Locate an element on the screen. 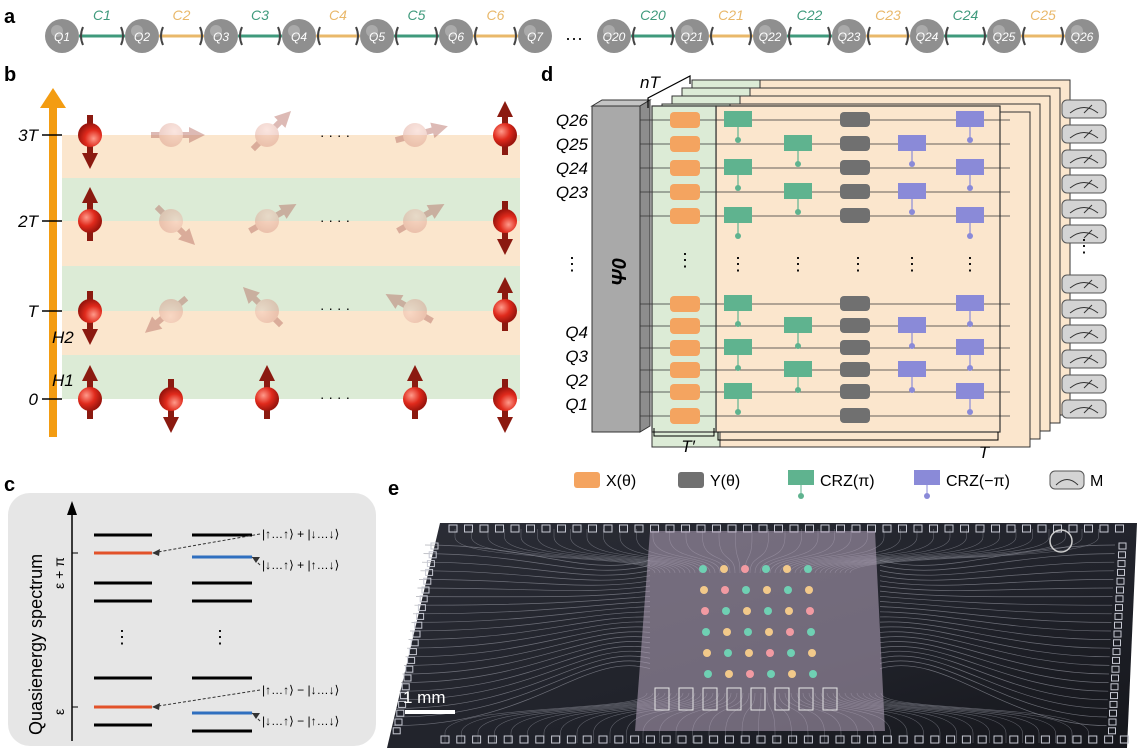 Image resolution: width=1145 pixels, height=753 pixels. qubit-label: Q23 is located at coordinates (849, 37).